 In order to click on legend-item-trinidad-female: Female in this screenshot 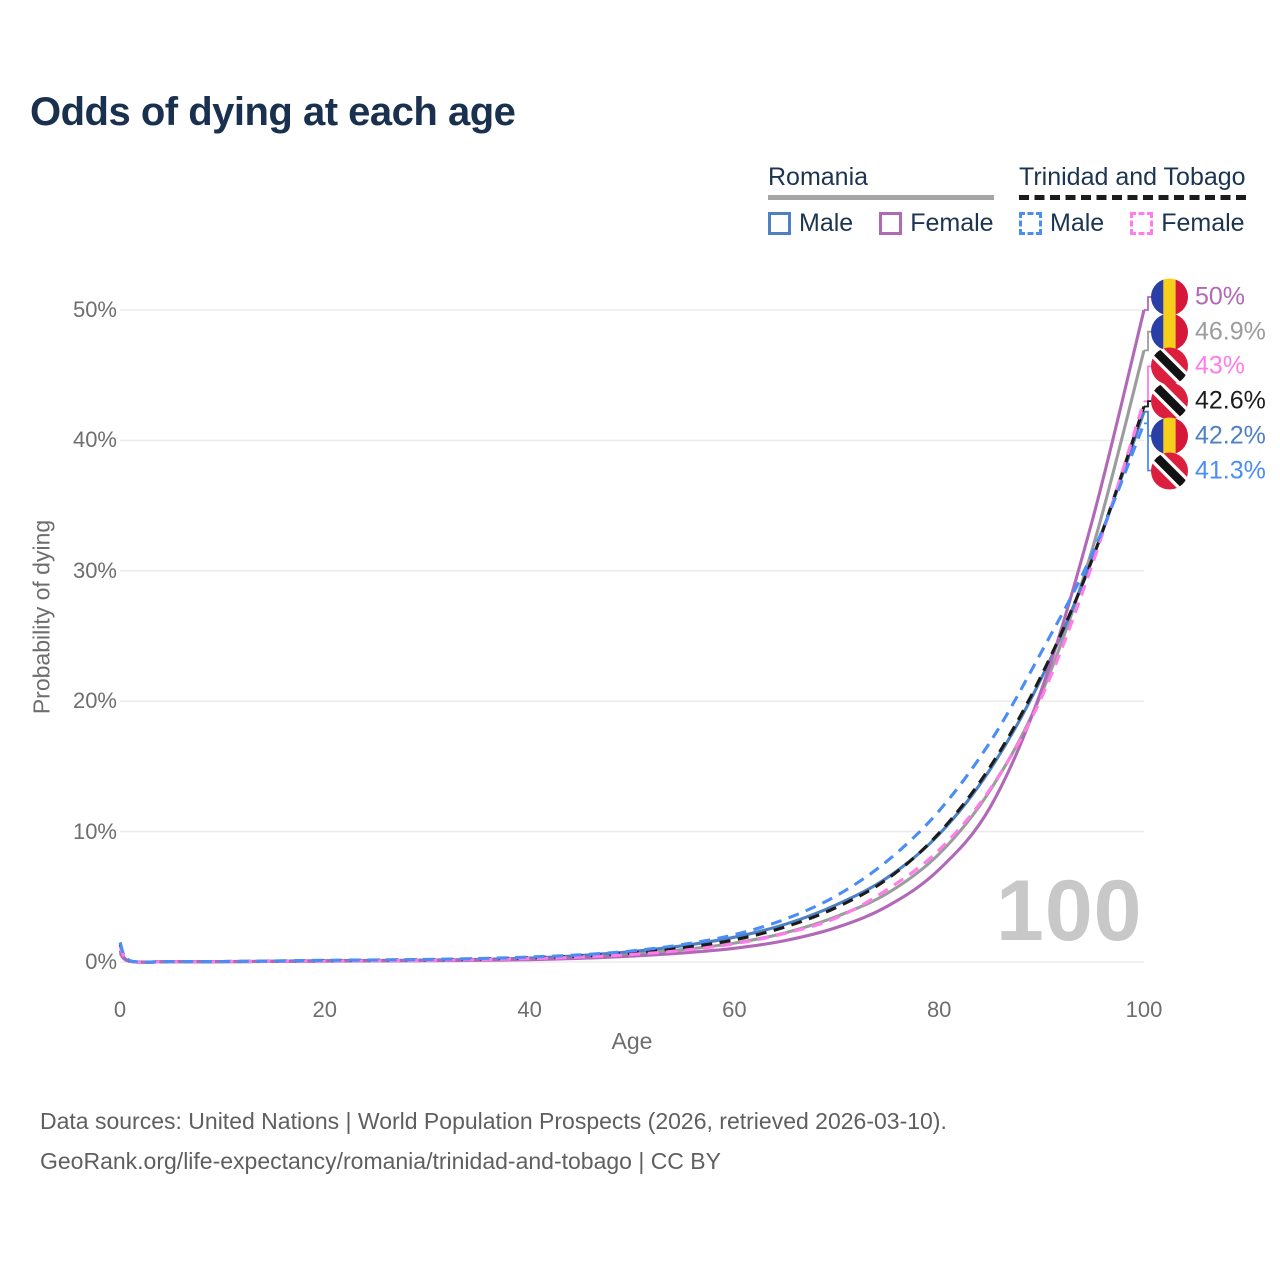, I will do `click(1187, 223)`.